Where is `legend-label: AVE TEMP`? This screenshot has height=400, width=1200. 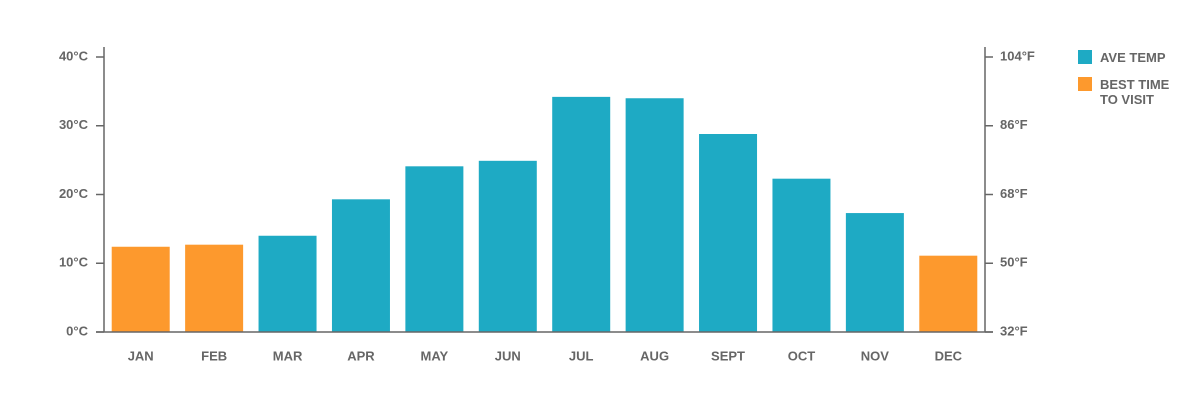 legend-label: AVE TEMP is located at coordinates (1133, 57).